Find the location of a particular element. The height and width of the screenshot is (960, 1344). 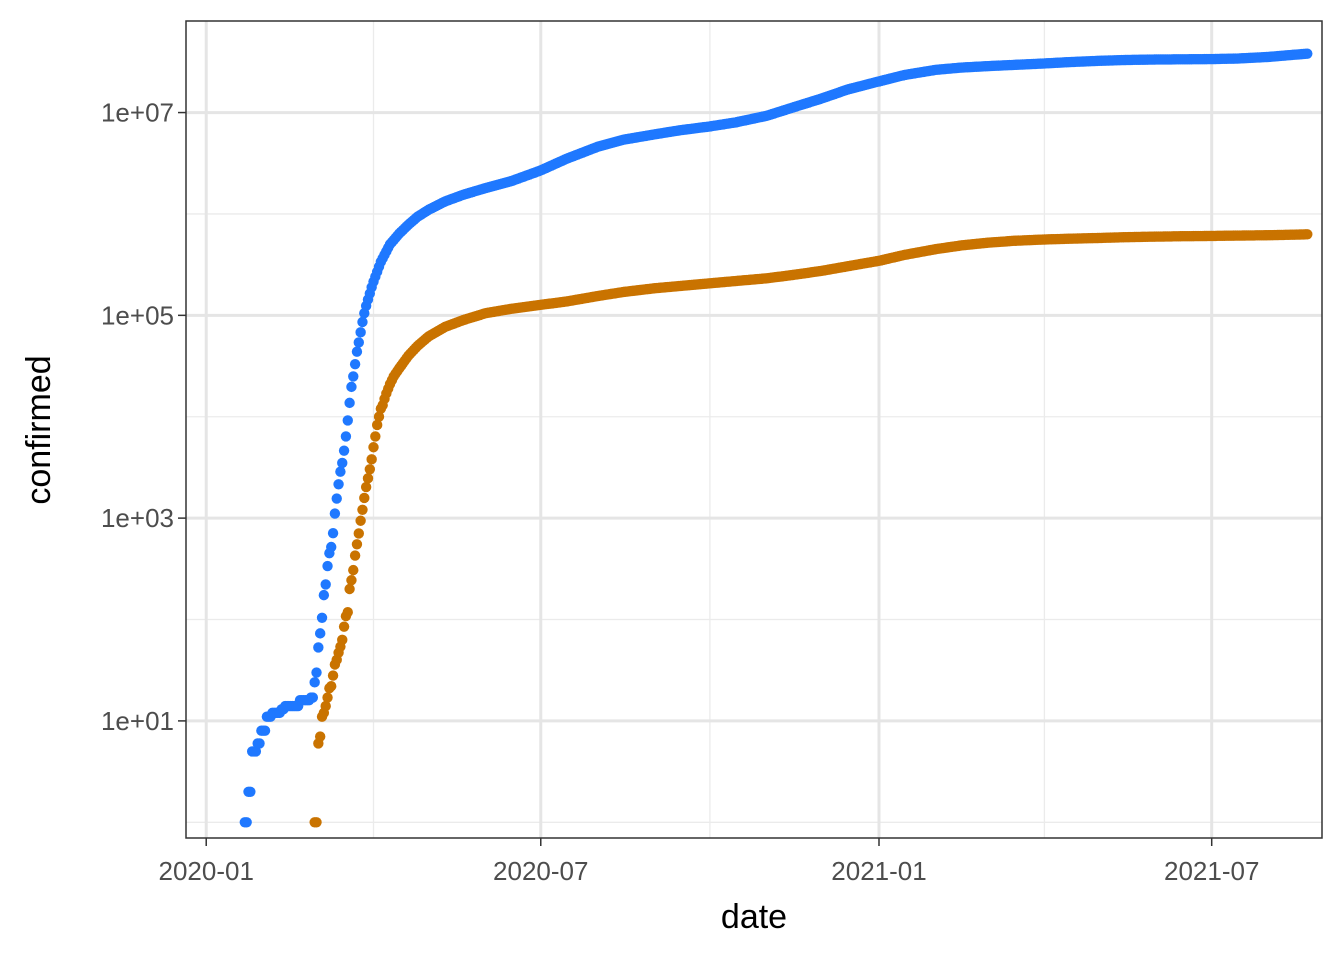

y-axis: 1e+01 1e+03 1e+05 1e+07 is located at coordinates (143, 417).